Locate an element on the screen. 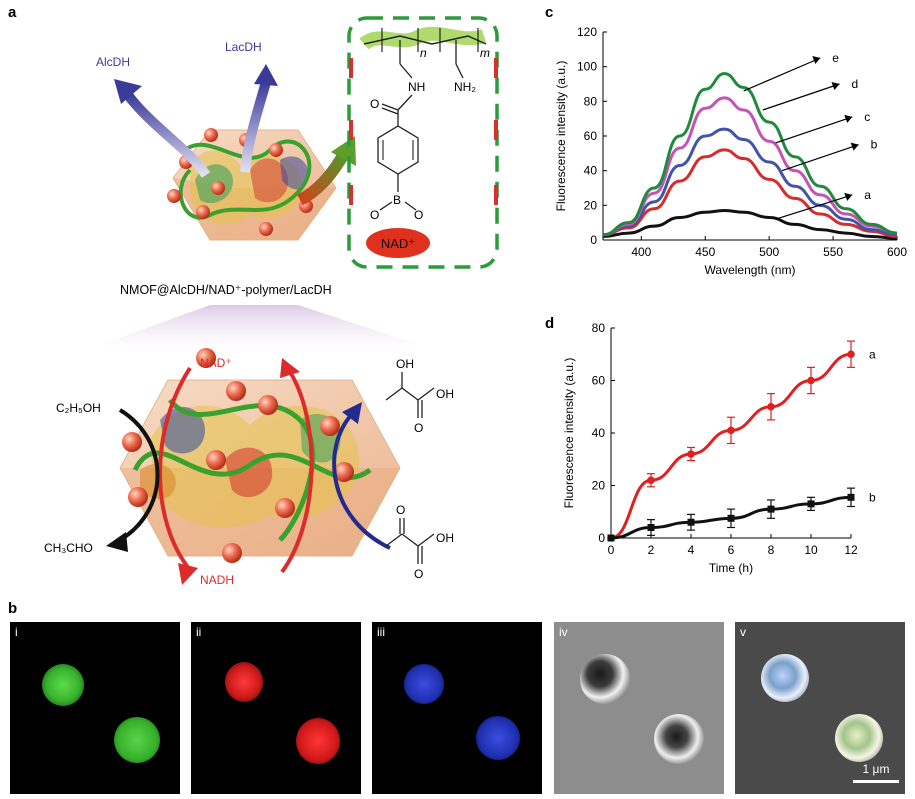 The height and width of the screenshot is (799, 915). nad-cofactor-oval is located at coordinates (398, 243).